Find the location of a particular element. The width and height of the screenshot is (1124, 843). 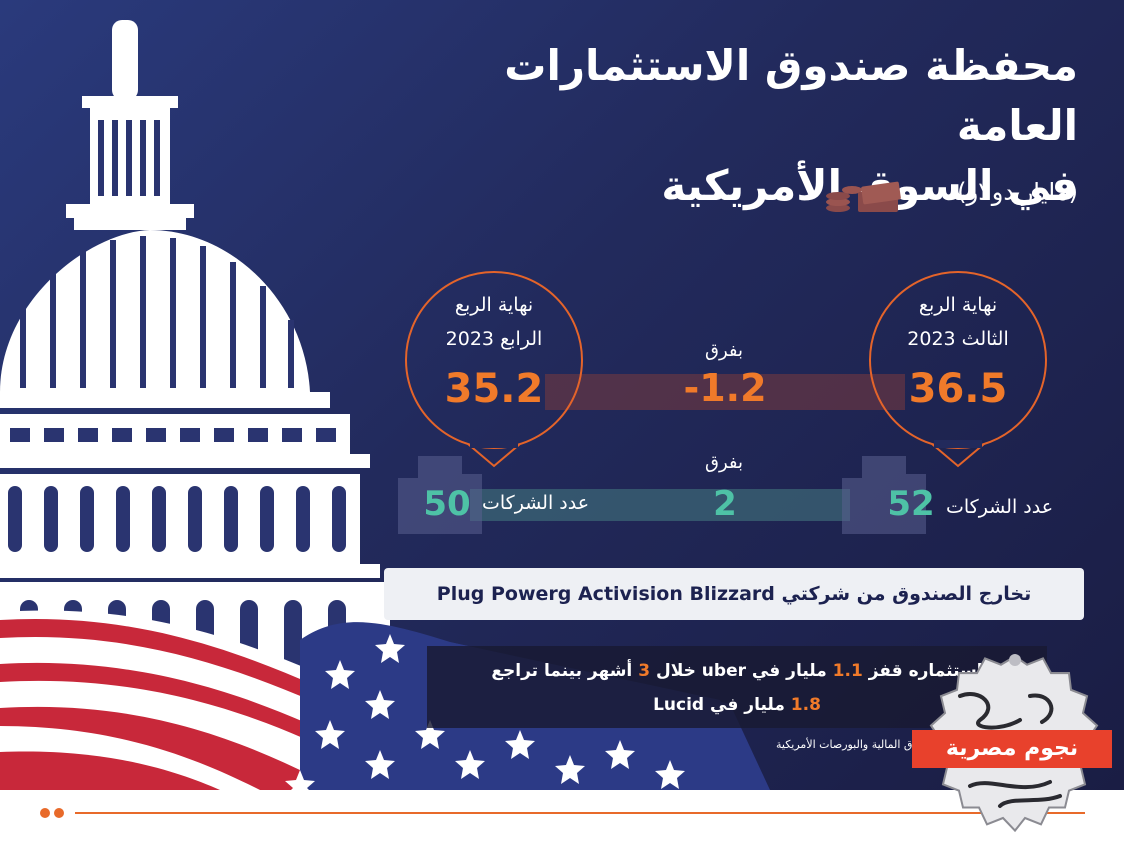

title-line-1: محفظة صندوق الاستثمارات العامة is located at coordinates (791, 95).